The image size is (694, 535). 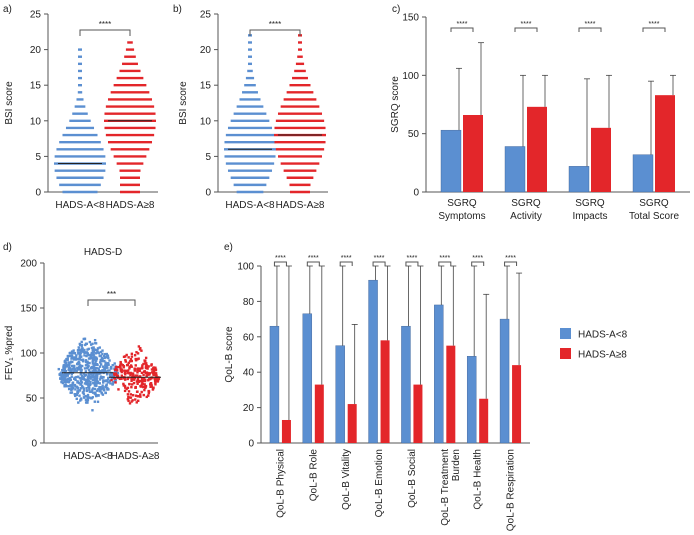 I want to click on panel-a-y-tick-label: 20, so click(x=36, y=50).